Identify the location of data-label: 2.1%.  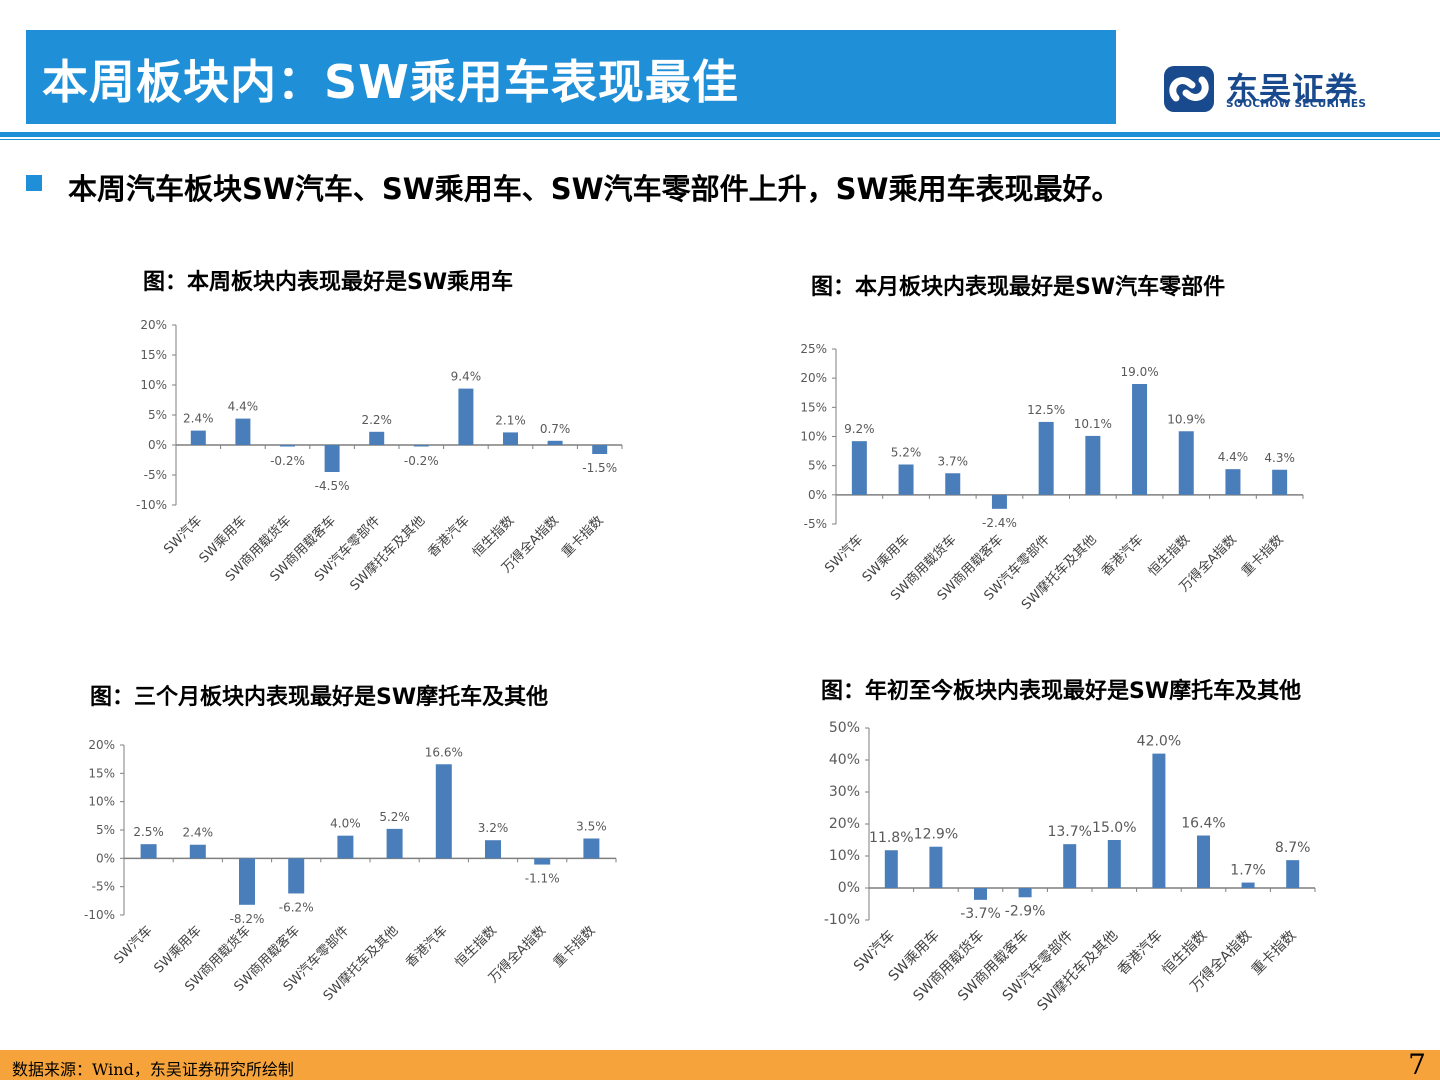
(510, 420).